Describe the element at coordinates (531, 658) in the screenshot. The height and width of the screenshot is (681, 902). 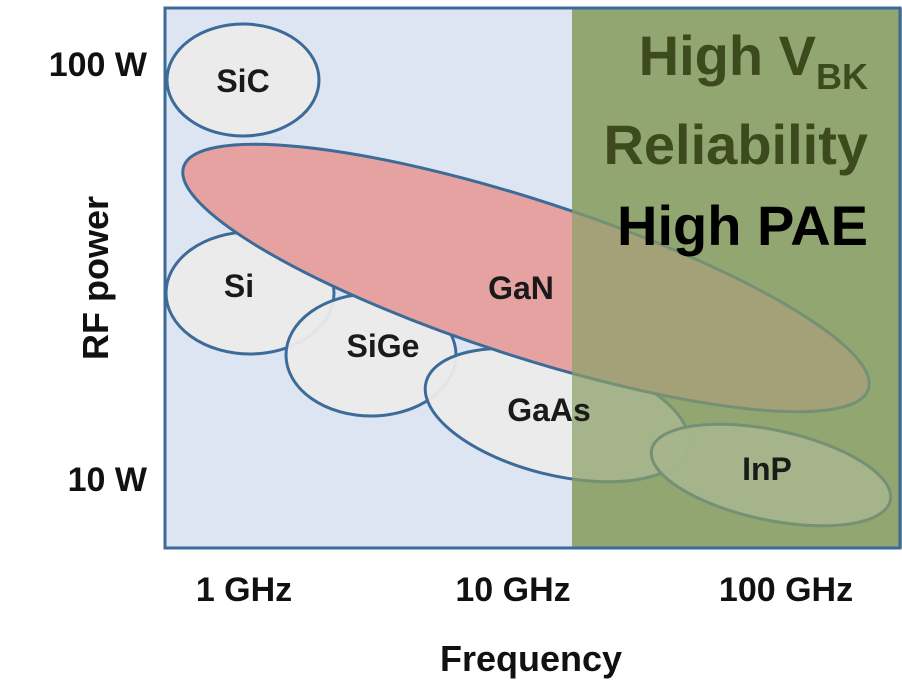
I see `x-axis-title: Frequency` at that location.